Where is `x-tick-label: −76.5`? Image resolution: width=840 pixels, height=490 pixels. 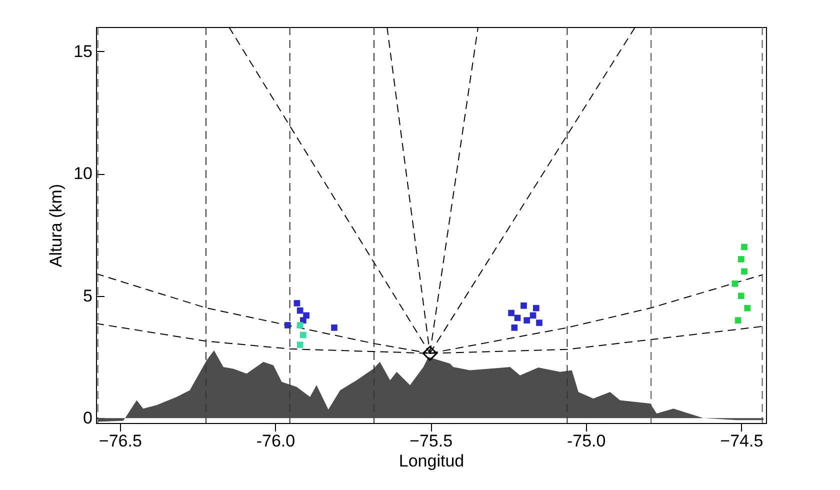
x-tick-label: −76.5 is located at coordinates (120, 441).